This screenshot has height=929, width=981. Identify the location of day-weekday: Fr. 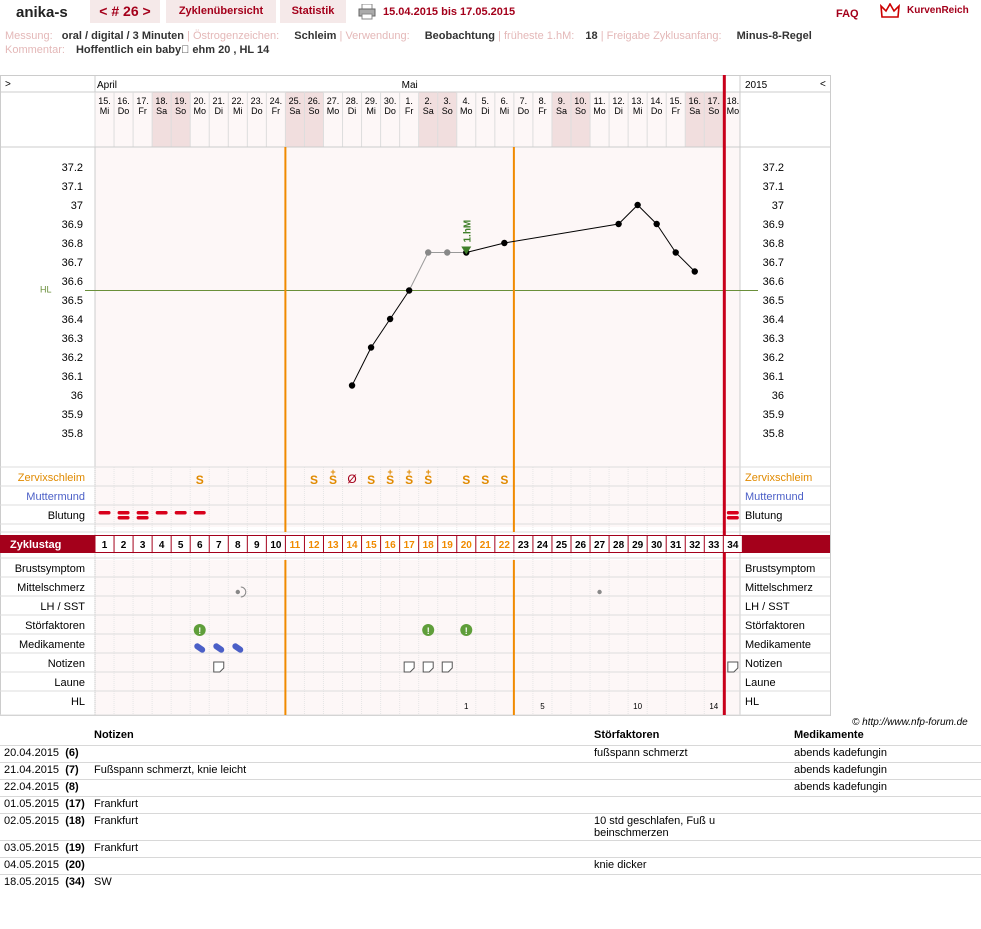
(142, 111).